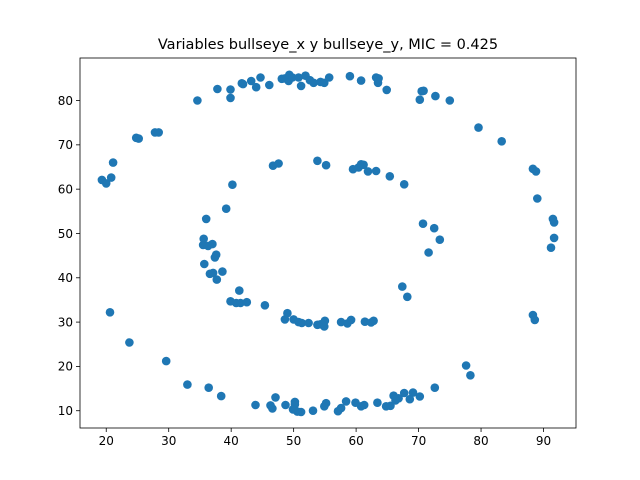 The width and height of the screenshot is (640, 480). What do you see at coordinates (168, 441) in the screenshot?
I see `x-tick-label: 30` at bounding box center [168, 441].